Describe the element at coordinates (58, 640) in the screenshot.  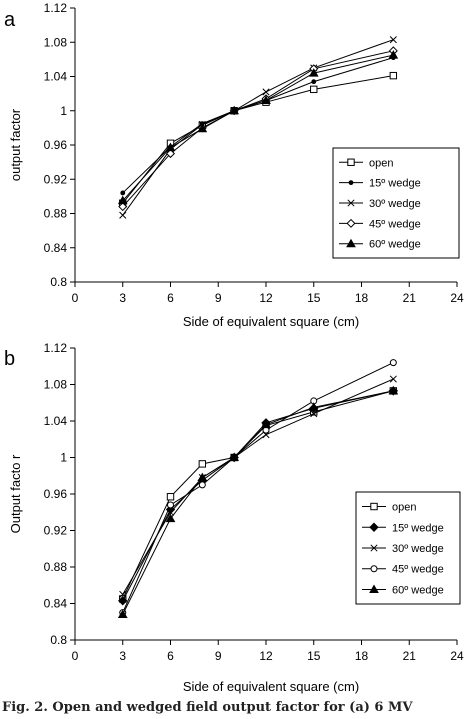
I see `panel-b-ytick-label: 0.8` at that location.